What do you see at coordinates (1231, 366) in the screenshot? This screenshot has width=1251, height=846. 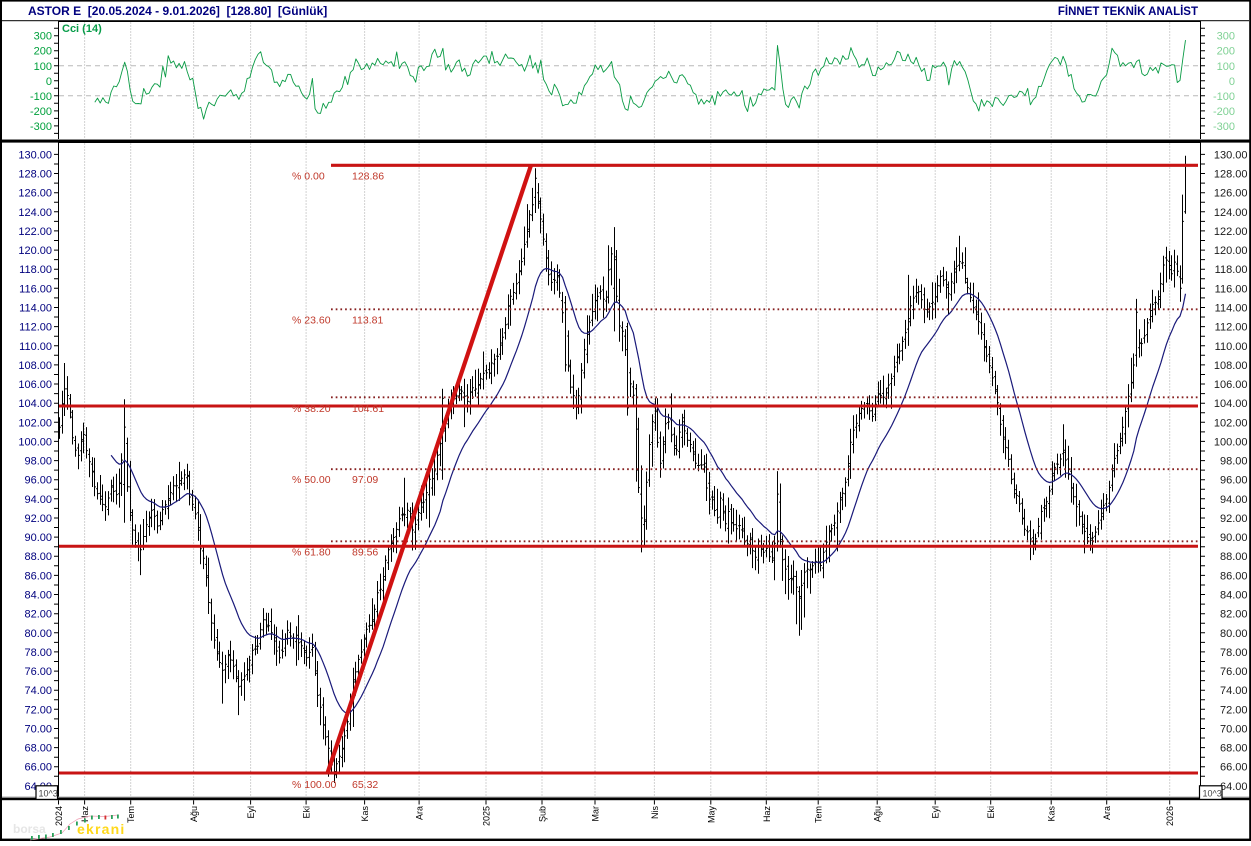 I see `svg-text: 108.00` at bounding box center [1231, 366].